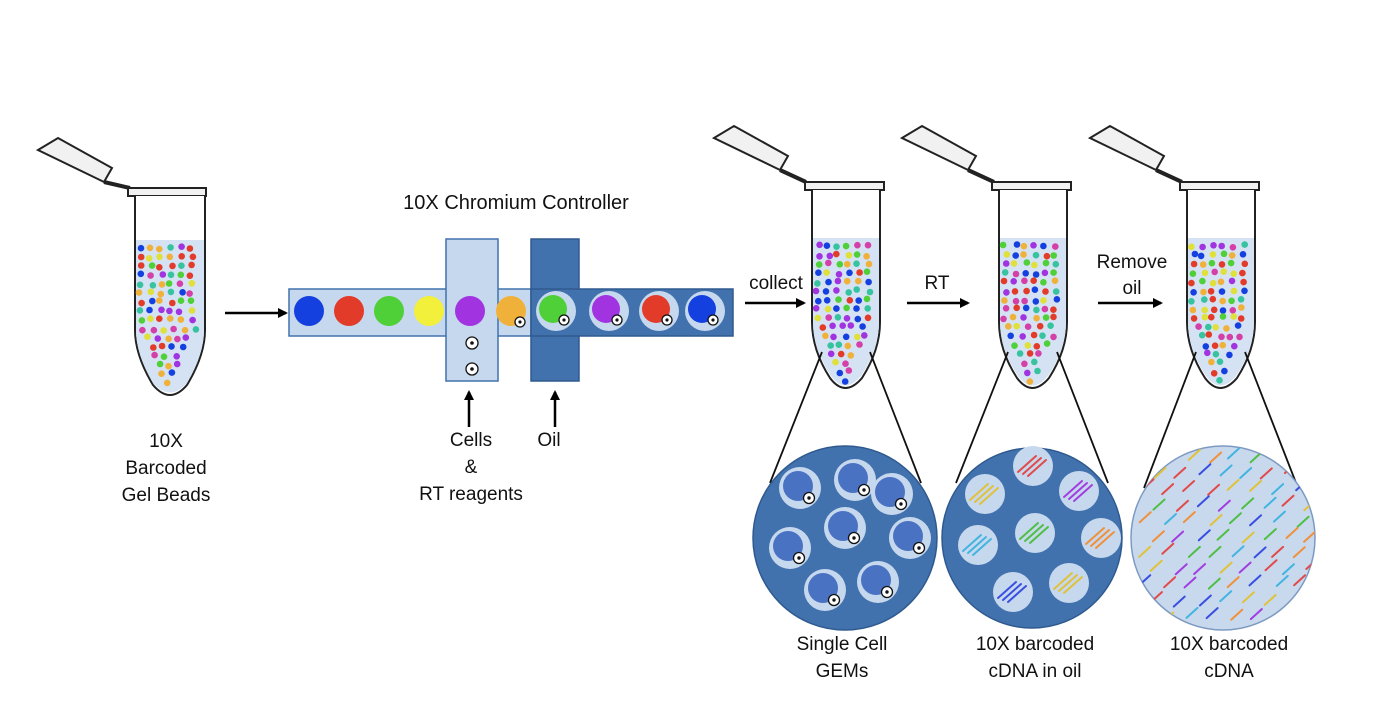  I want to click on rt-tube, so click(985, 256).